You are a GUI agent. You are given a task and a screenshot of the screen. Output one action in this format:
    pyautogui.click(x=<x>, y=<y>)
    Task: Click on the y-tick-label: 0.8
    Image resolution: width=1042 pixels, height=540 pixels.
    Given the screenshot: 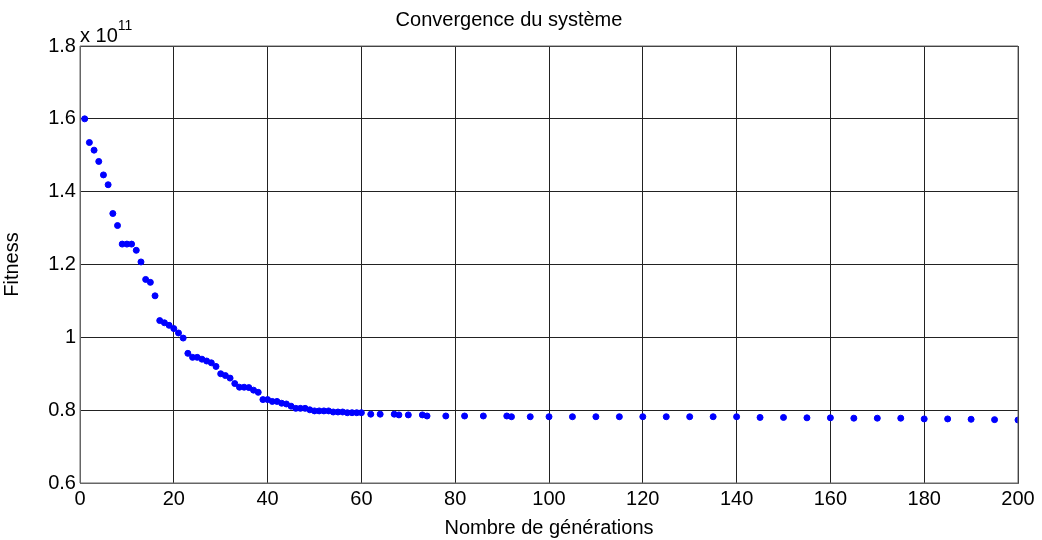 What is the action you would take?
    pyautogui.click(x=62, y=408)
    